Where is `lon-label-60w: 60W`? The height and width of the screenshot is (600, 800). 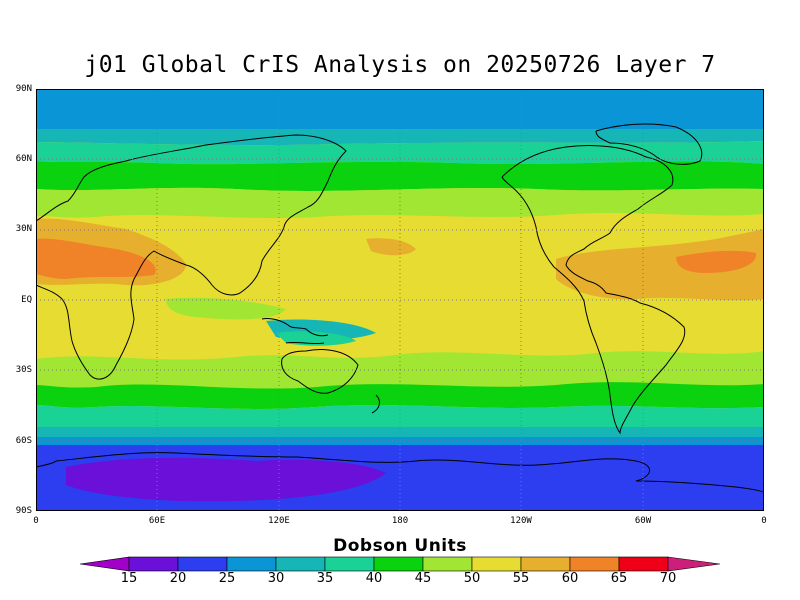 lon-label-60w: 60W is located at coordinates (643, 521).